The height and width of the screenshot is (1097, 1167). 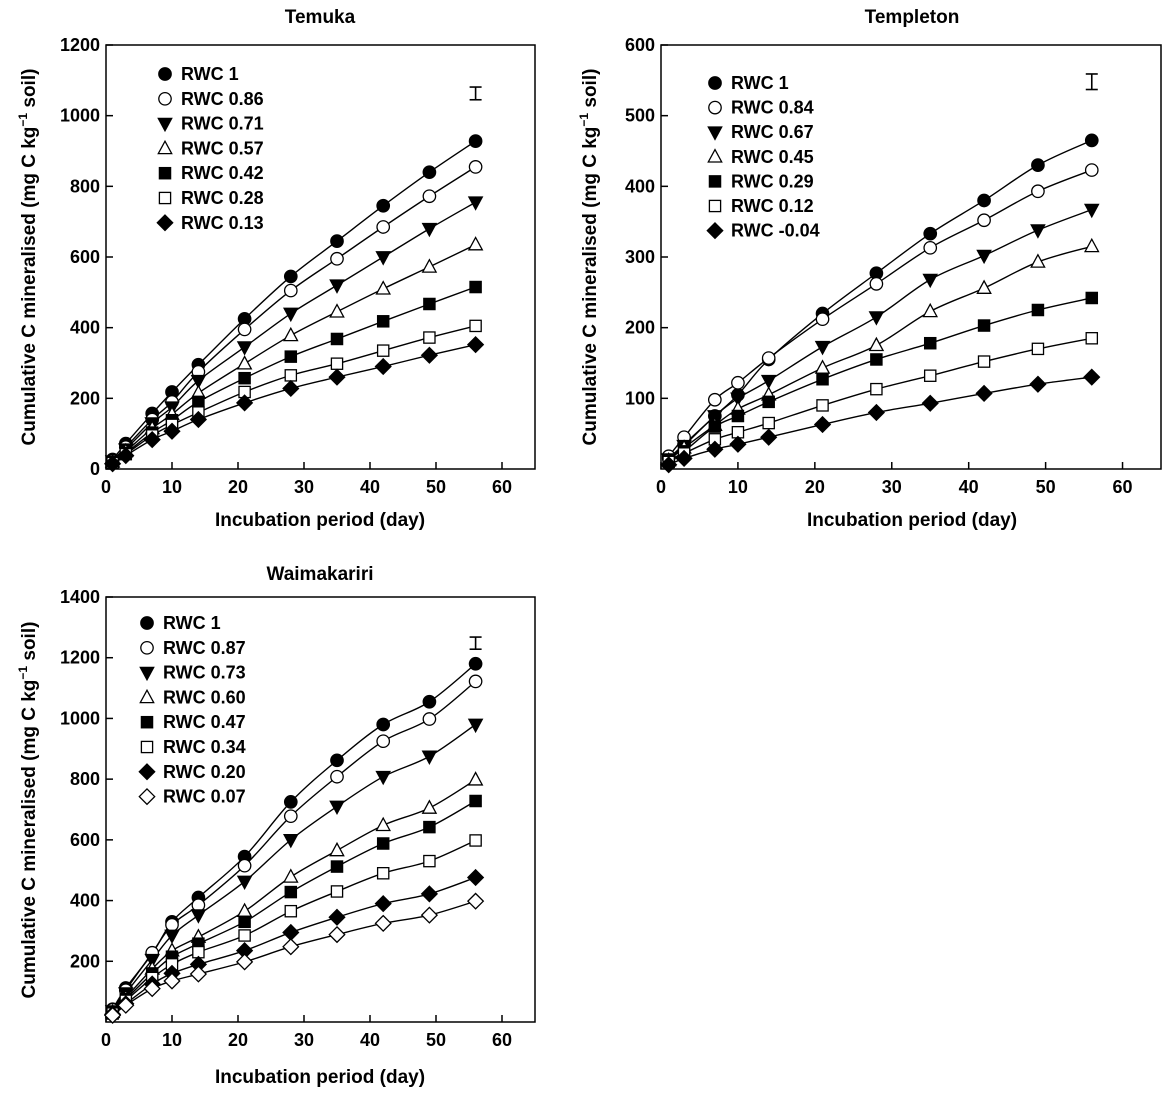 What do you see at coordinates (815, 487) in the screenshot?
I see `x-tick-label: 20` at bounding box center [815, 487].